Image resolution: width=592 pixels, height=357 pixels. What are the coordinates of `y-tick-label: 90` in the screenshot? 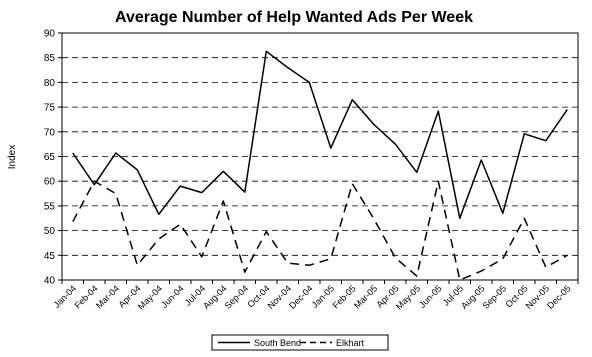 It's located at (50, 34).